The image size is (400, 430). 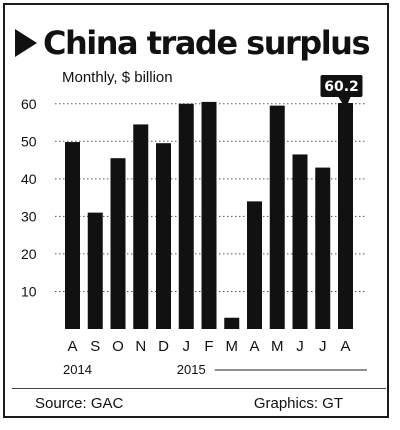 I want to click on callout-box, so click(x=341, y=86).